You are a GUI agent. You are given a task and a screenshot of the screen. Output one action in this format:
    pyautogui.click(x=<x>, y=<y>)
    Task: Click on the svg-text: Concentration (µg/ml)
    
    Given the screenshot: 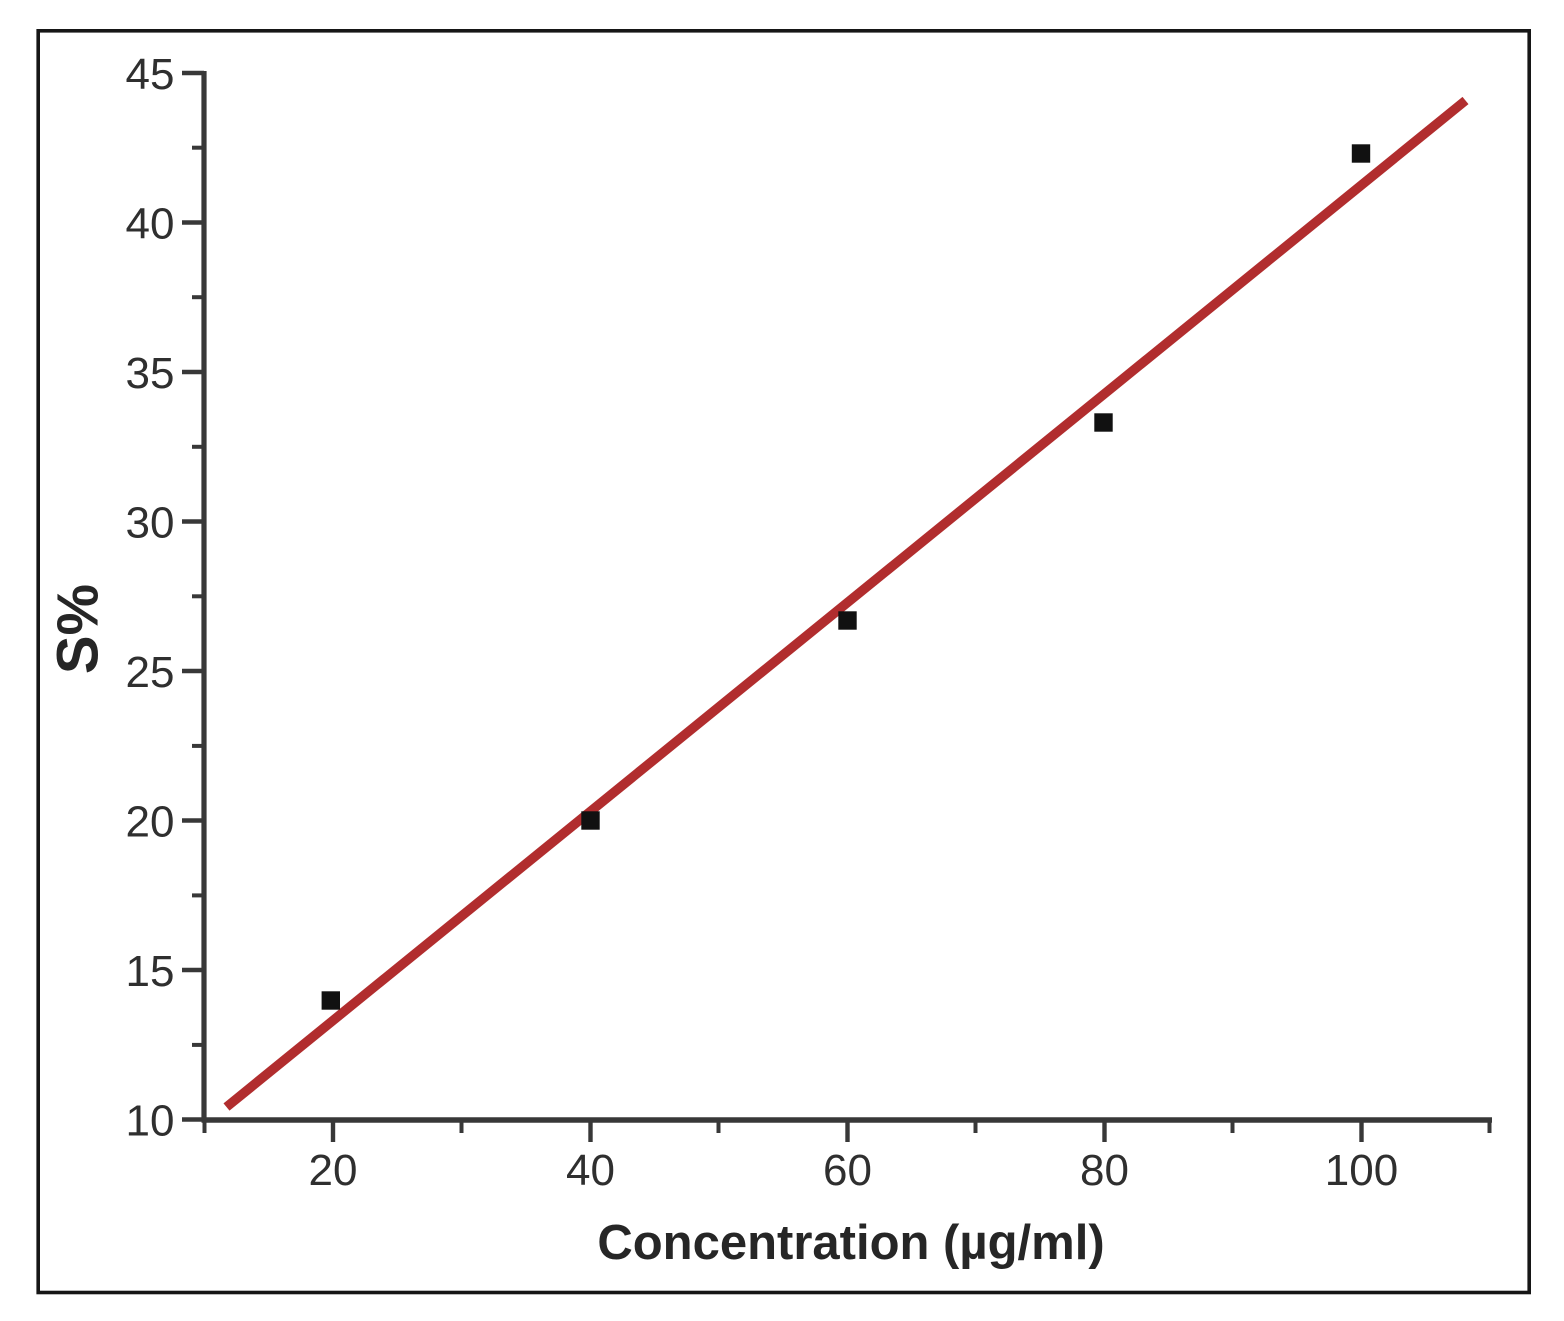 What is the action you would take?
    pyautogui.click(x=850, y=1243)
    